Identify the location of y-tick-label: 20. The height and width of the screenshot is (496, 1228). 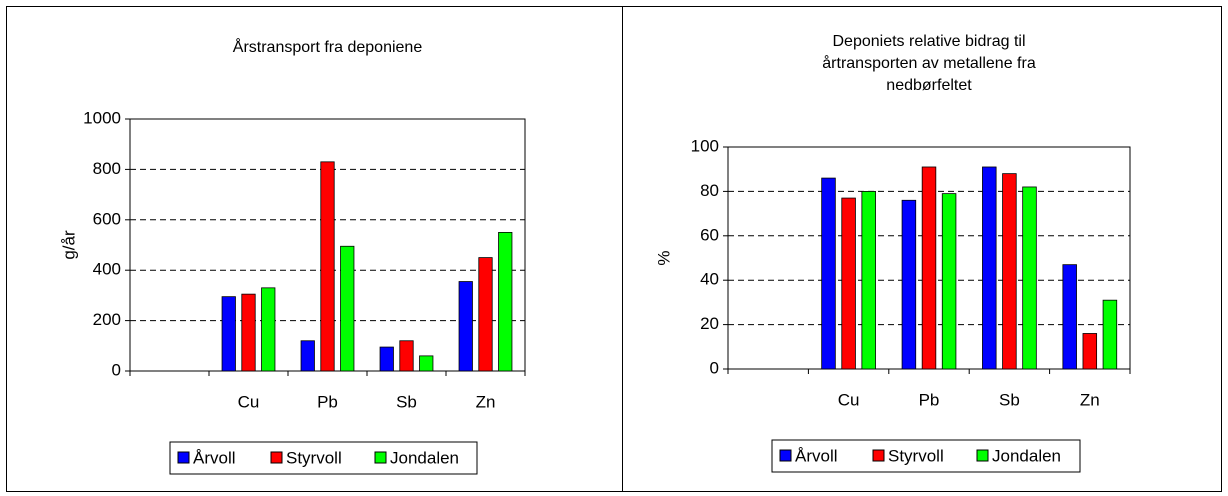
(709, 323).